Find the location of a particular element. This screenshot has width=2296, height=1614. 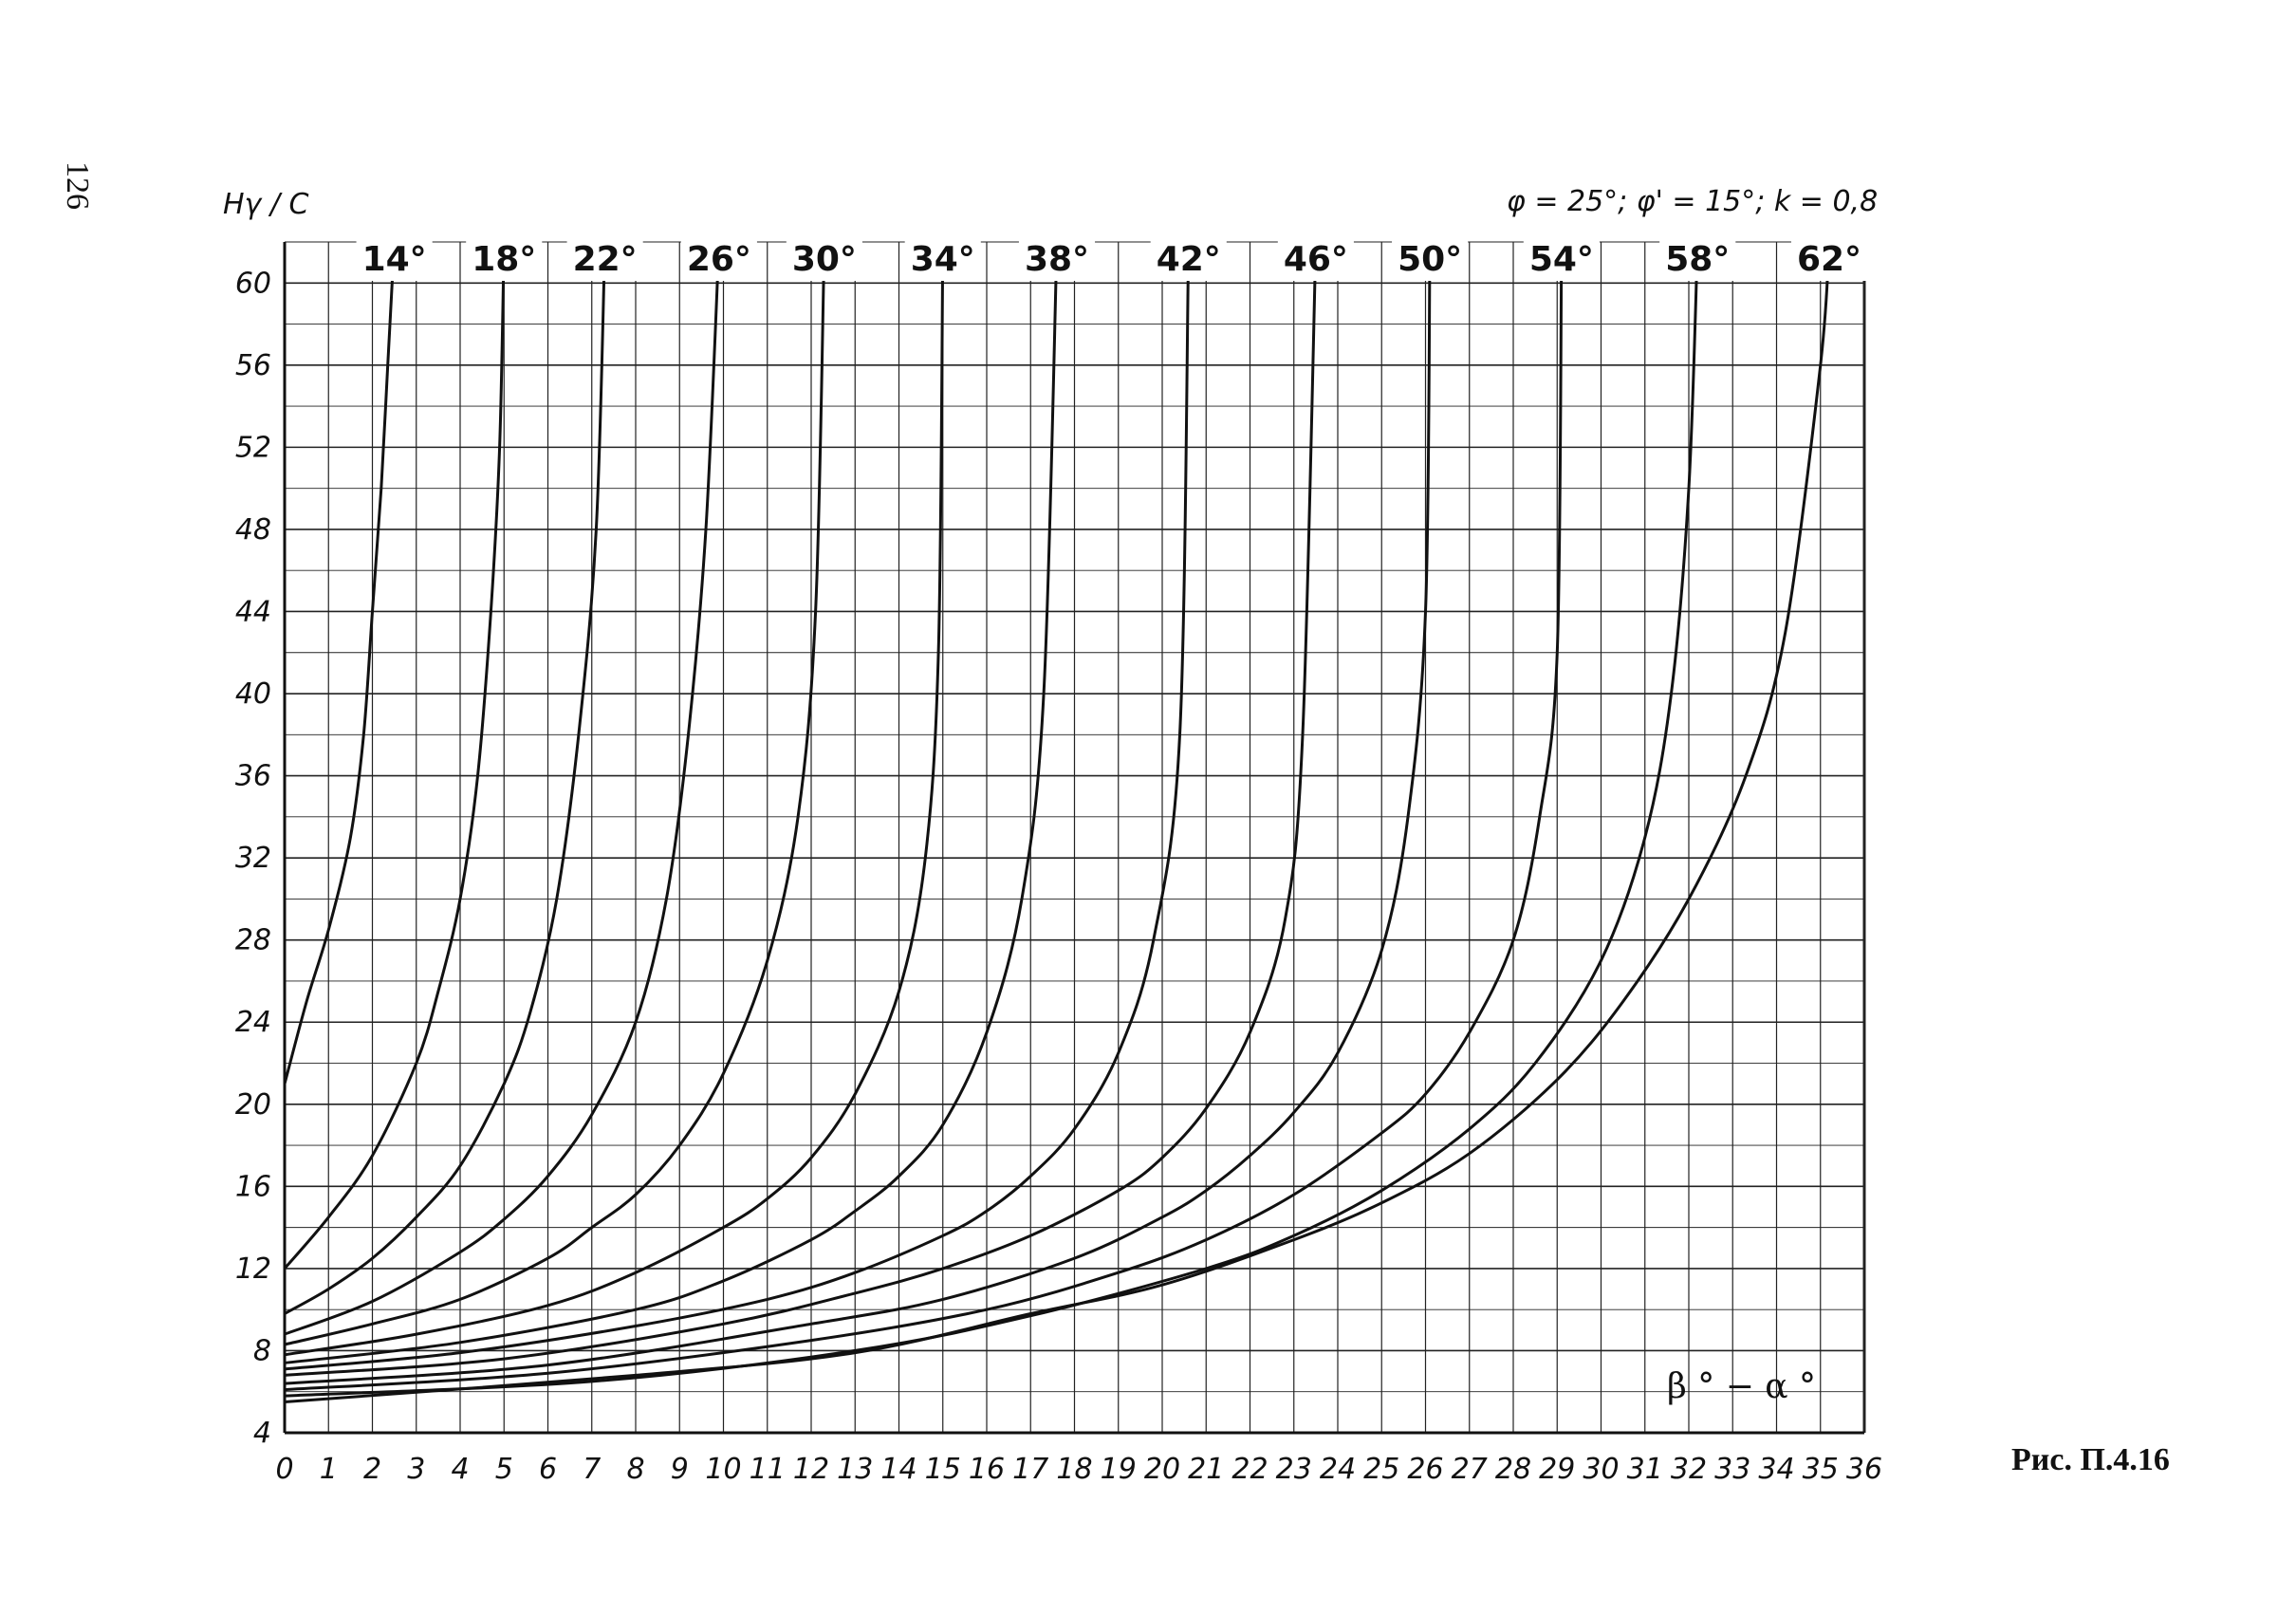

y-tick-label: 28 is located at coordinates (253, 940).